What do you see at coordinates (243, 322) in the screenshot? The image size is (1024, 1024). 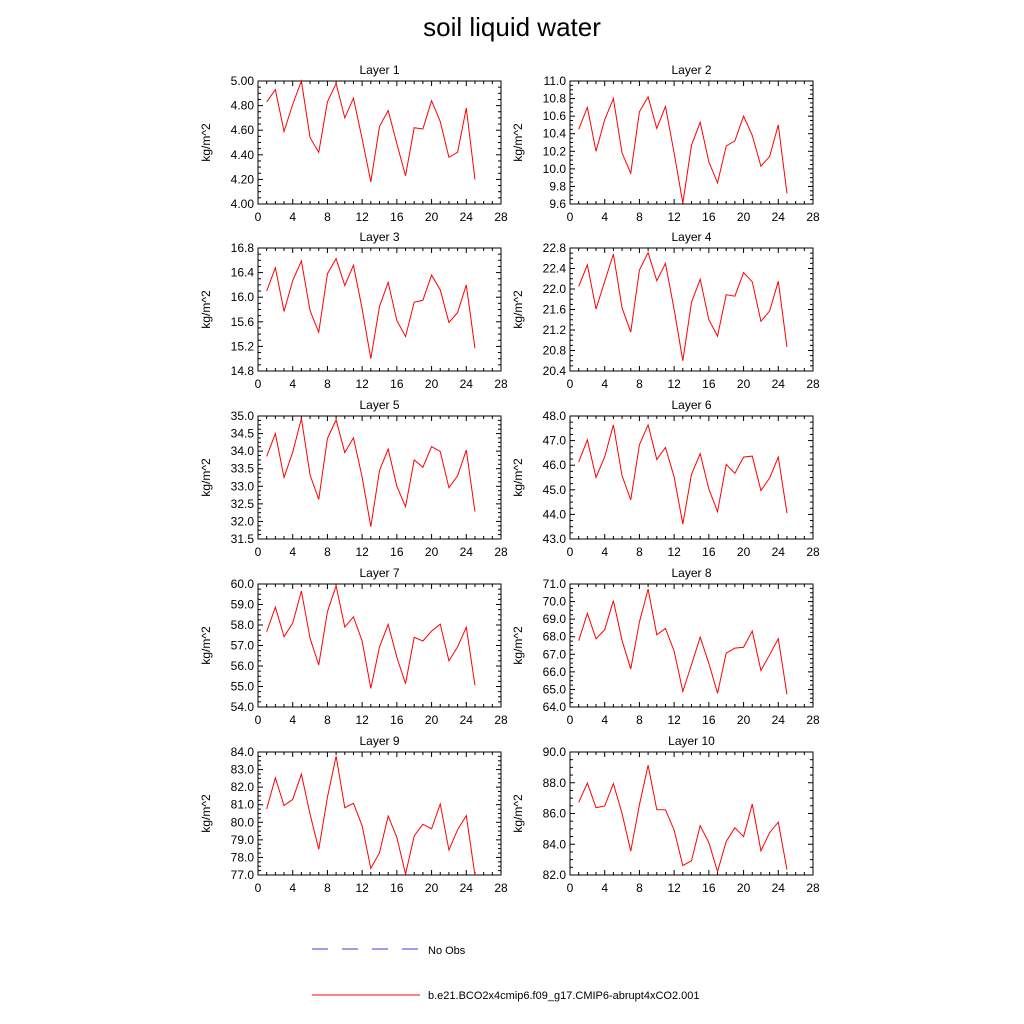 I see `y-tick-label: 15.6` at bounding box center [243, 322].